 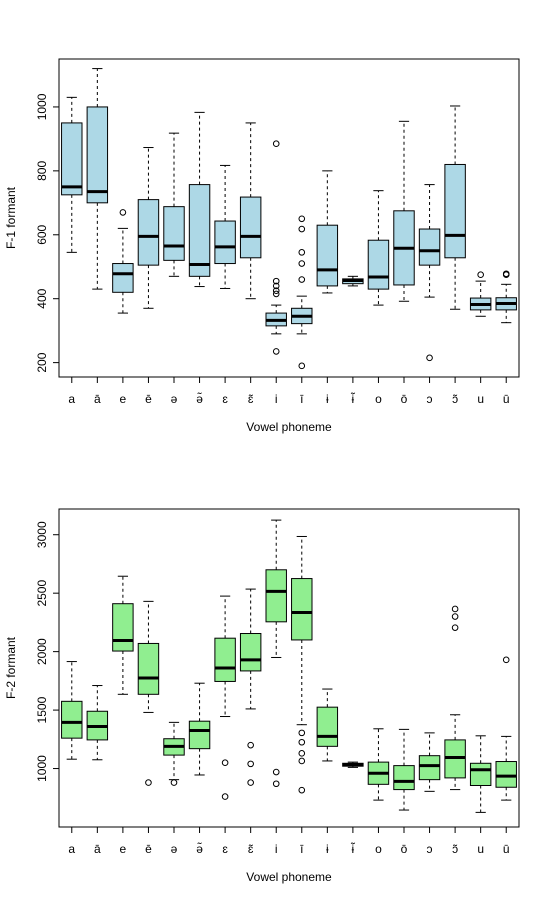 What do you see at coordinates (276, 849) in the screenshot?
I see `x-tick-label: i` at bounding box center [276, 849].